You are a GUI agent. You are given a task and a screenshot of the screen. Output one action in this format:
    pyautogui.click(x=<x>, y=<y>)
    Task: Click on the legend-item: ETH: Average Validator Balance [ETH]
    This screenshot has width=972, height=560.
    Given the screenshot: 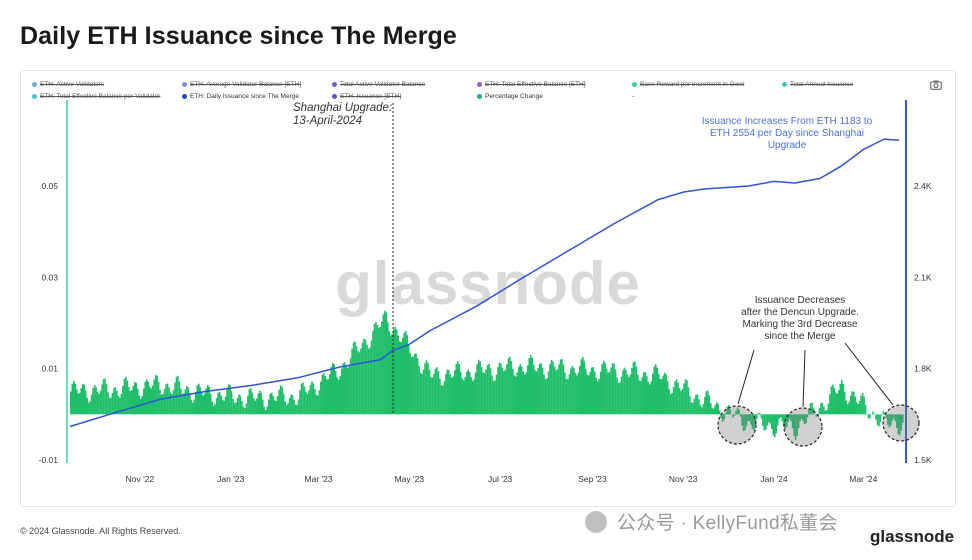 What is the action you would take?
    pyautogui.click(x=257, y=84)
    